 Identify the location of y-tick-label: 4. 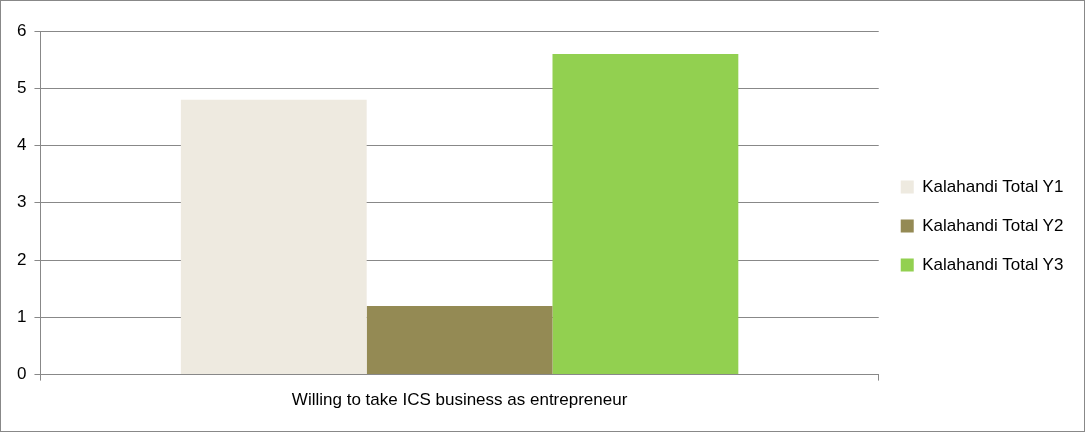
(21, 145).